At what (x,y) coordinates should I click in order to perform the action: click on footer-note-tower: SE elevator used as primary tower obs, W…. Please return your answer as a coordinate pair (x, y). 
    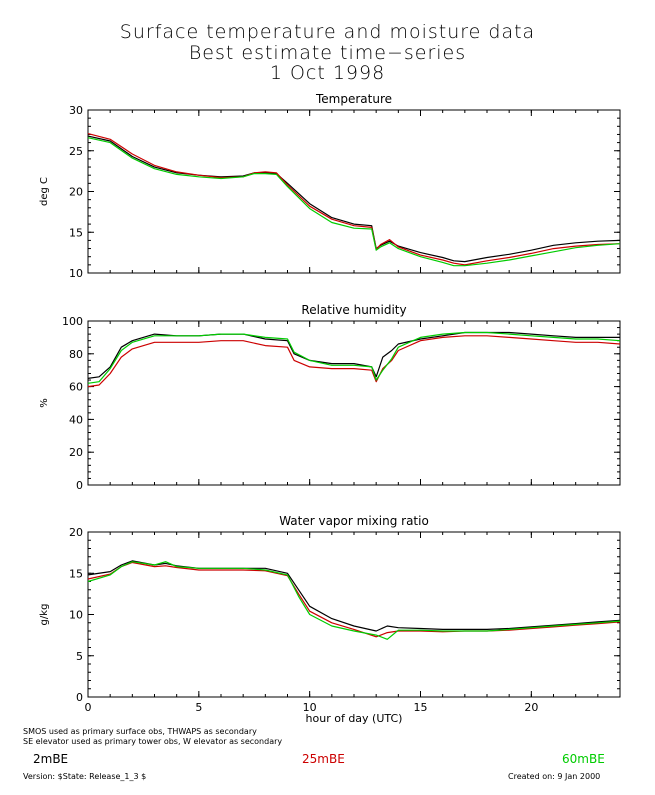
    Looking at the image, I should click on (153, 741).